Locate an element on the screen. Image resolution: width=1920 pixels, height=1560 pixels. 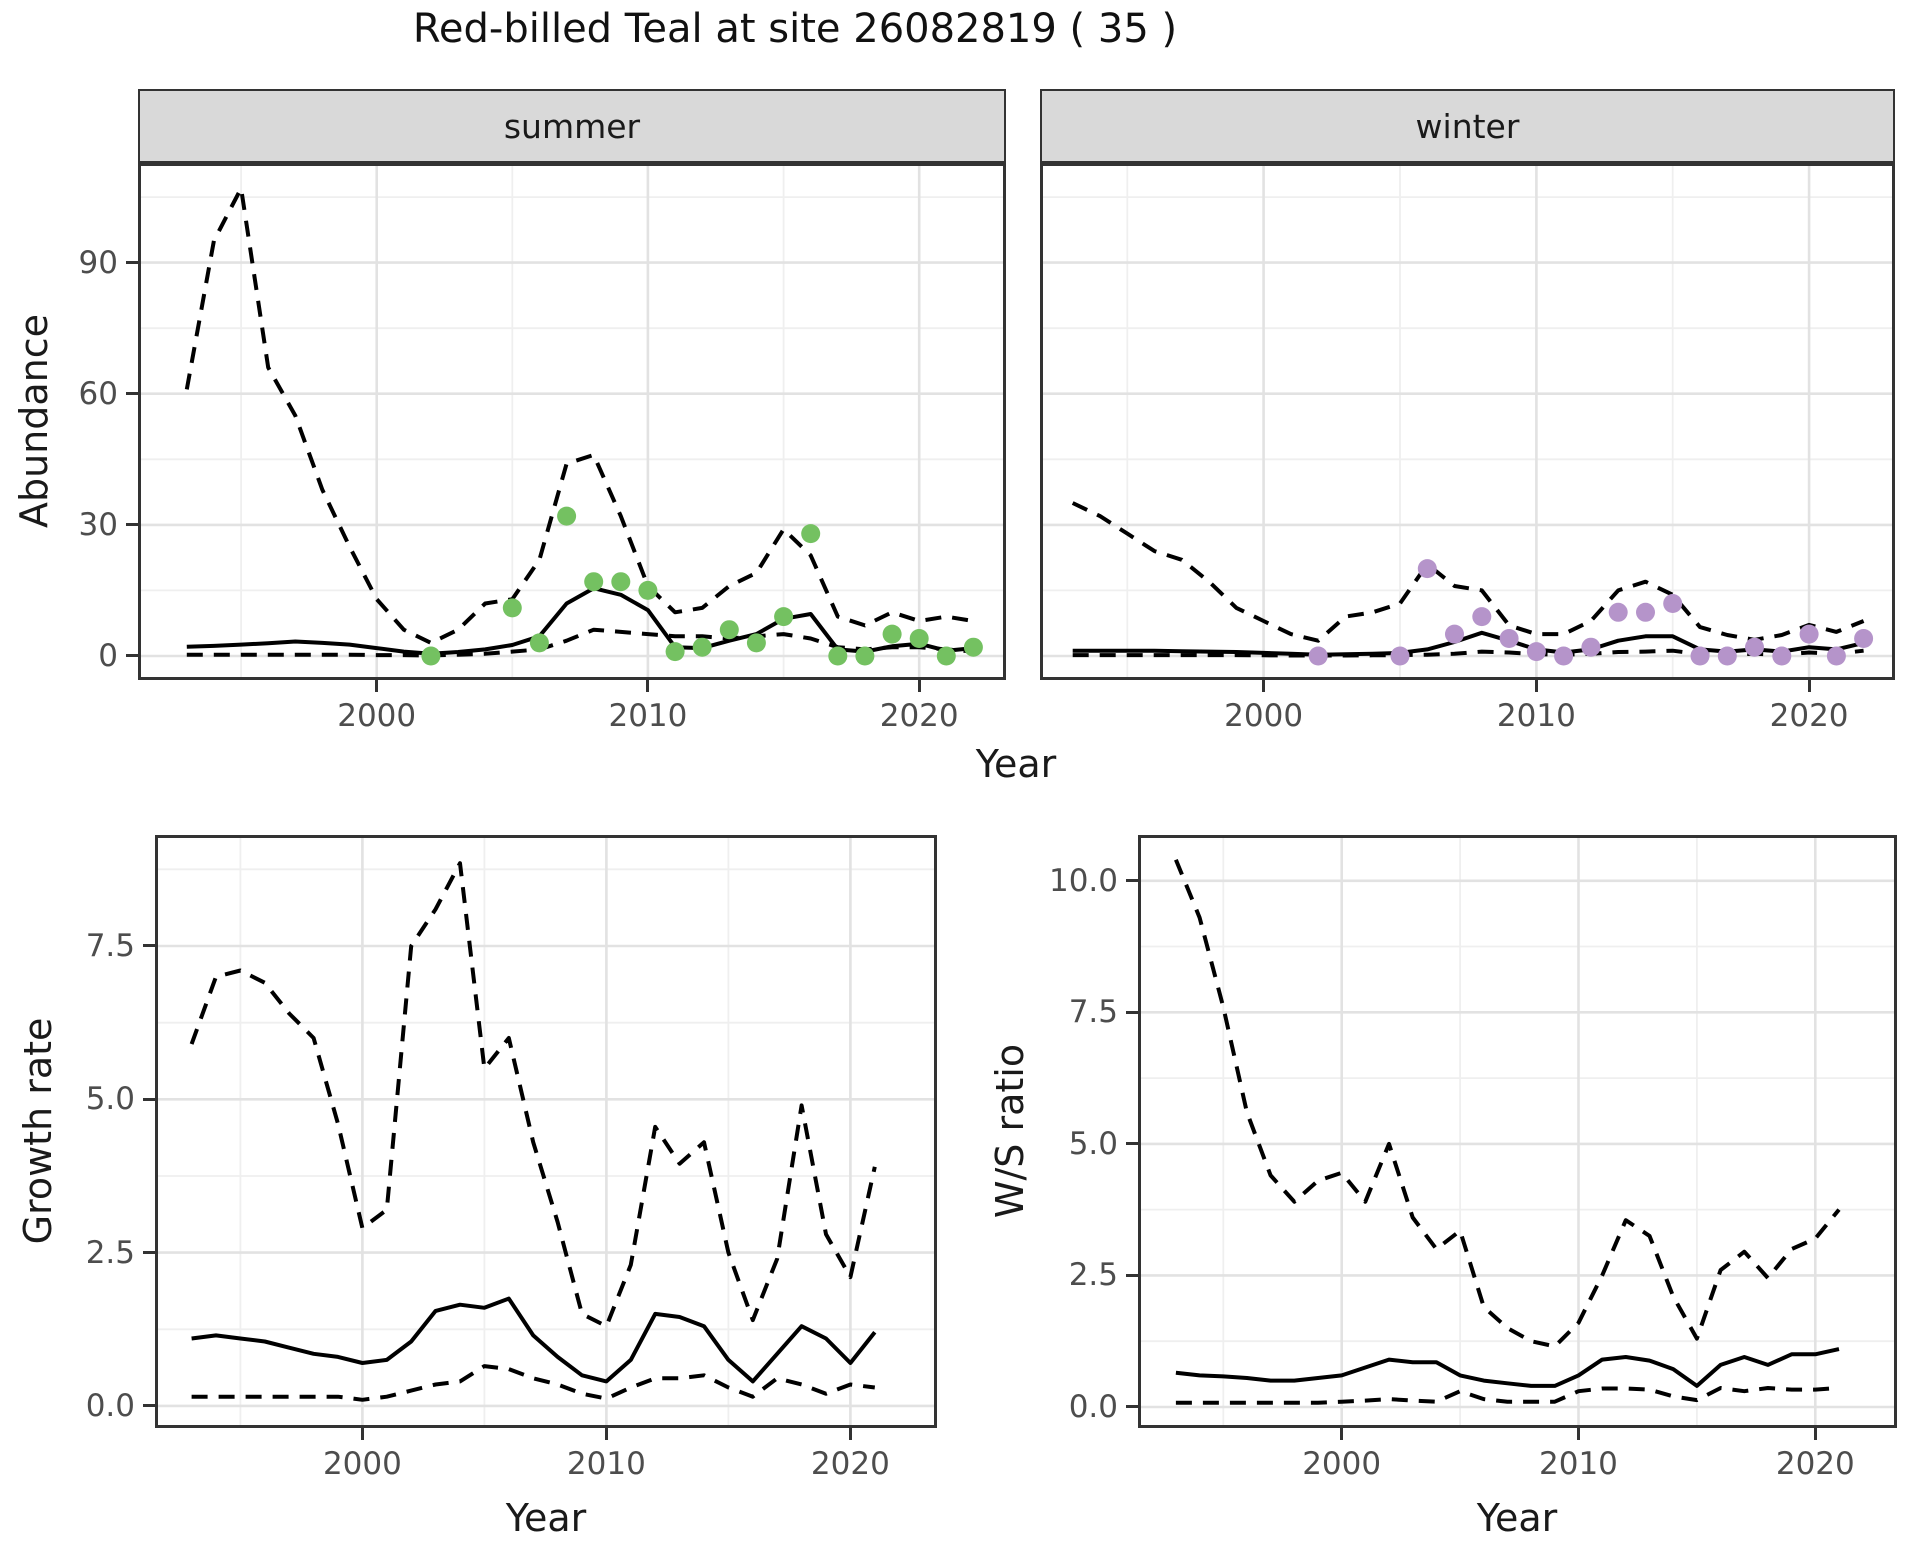
y-axis-title-ws-ratio: W/S ratio is located at coordinates (1010, 1131).